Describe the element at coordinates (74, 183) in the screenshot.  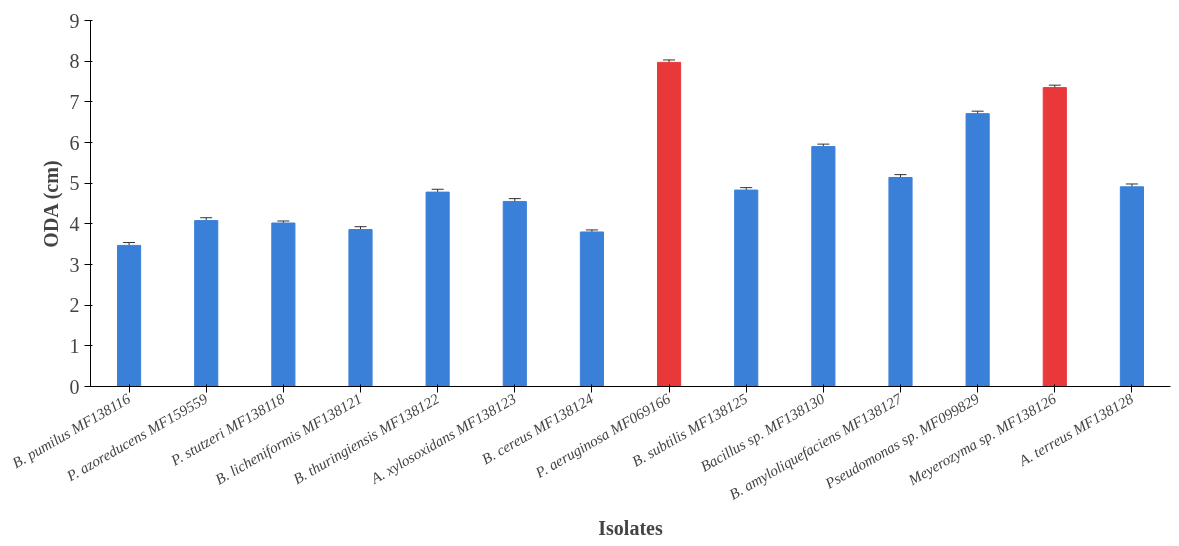
I see `y-tick-label: 5` at that location.